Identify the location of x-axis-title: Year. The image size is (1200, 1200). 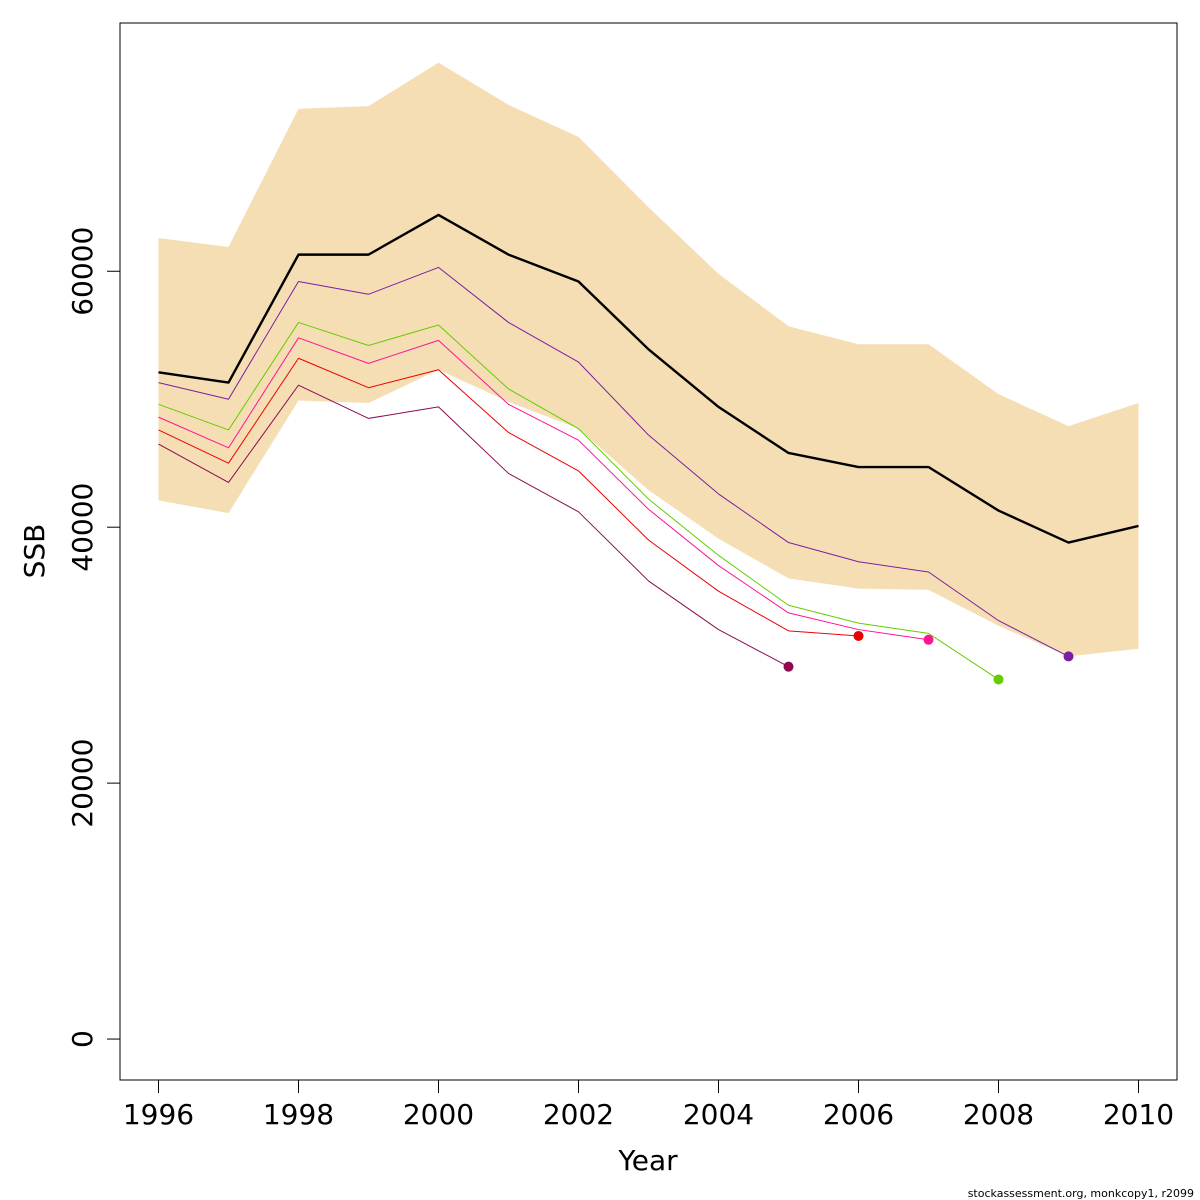
(647, 1160).